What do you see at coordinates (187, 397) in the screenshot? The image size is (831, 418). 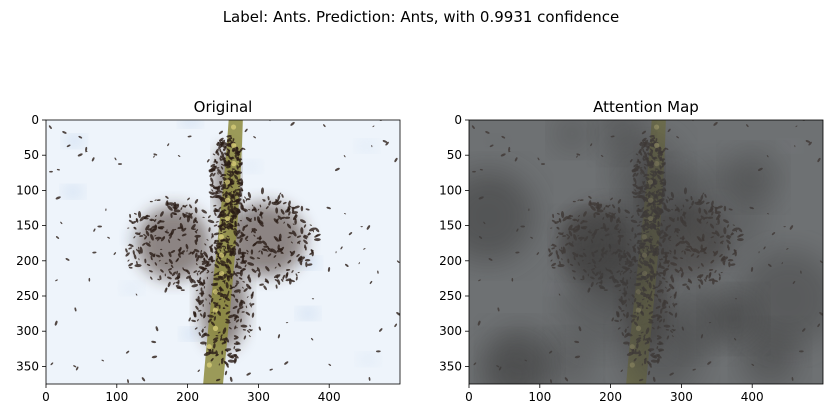 I see `x-tick-label: 200` at bounding box center [187, 397].